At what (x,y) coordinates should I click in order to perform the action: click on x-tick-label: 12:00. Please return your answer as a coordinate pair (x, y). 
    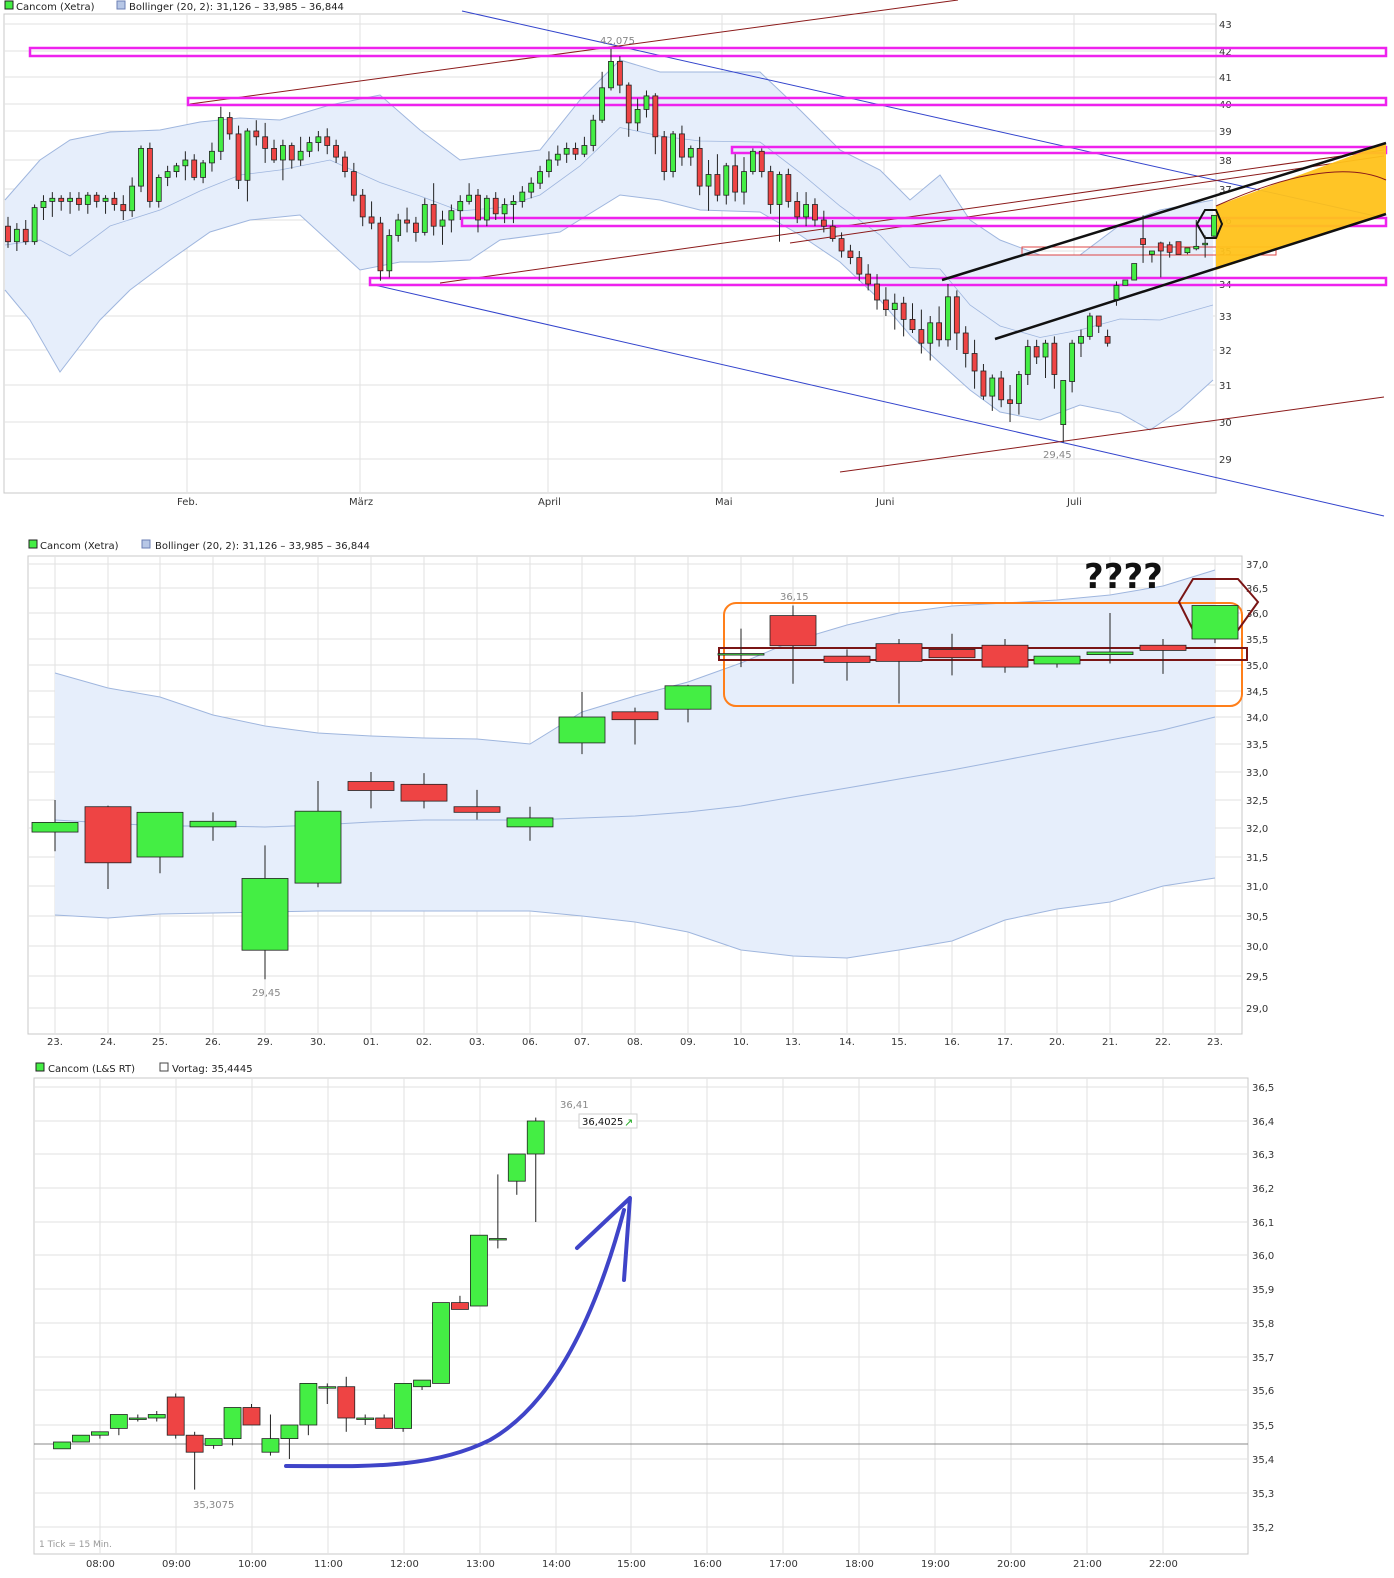
    Looking at the image, I should click on (404, 1564).